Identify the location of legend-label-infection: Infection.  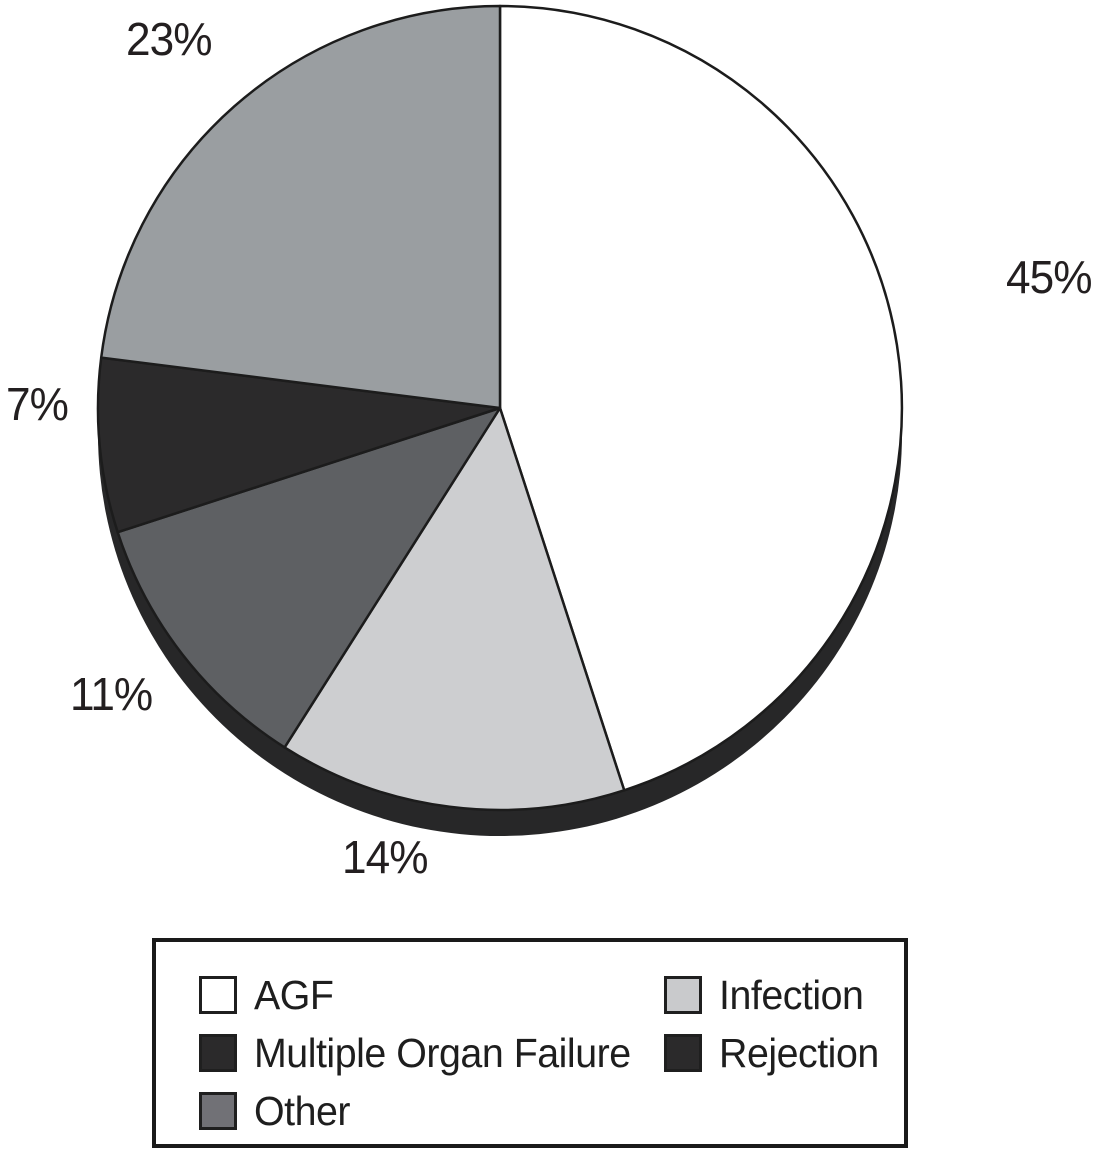
(791, 994).